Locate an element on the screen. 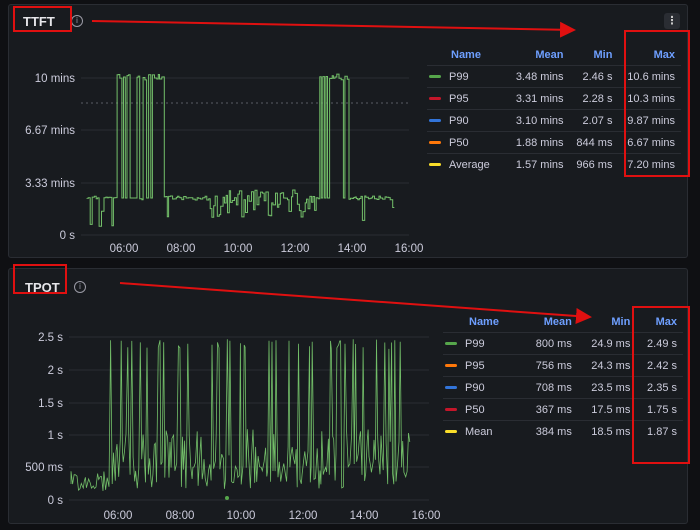 The width and height of the screenshot is (700, 530). y-tick-label: 10 mins is located at coordinates (55, 79).